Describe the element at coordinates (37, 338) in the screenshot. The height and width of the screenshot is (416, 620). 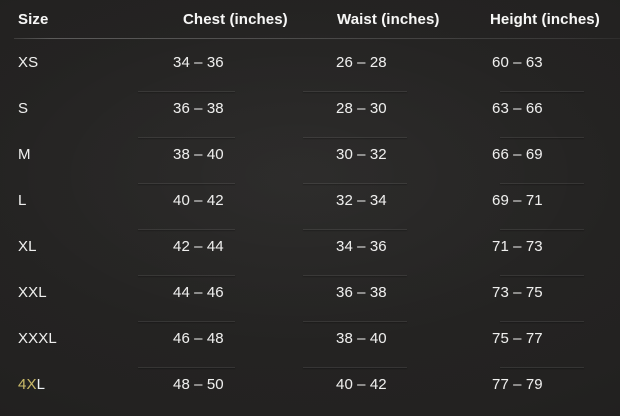
I see `cell-size: XXXL` at that location.